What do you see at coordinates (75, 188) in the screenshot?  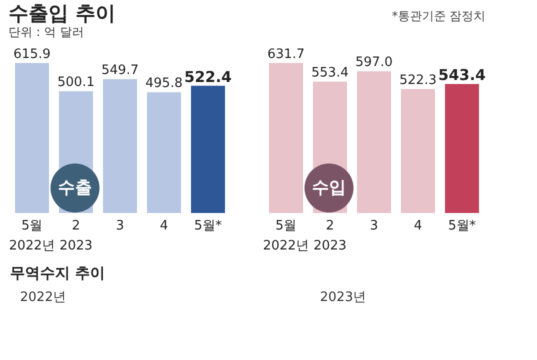 I see `annotation: 수출` at bounding box center [75, 188].